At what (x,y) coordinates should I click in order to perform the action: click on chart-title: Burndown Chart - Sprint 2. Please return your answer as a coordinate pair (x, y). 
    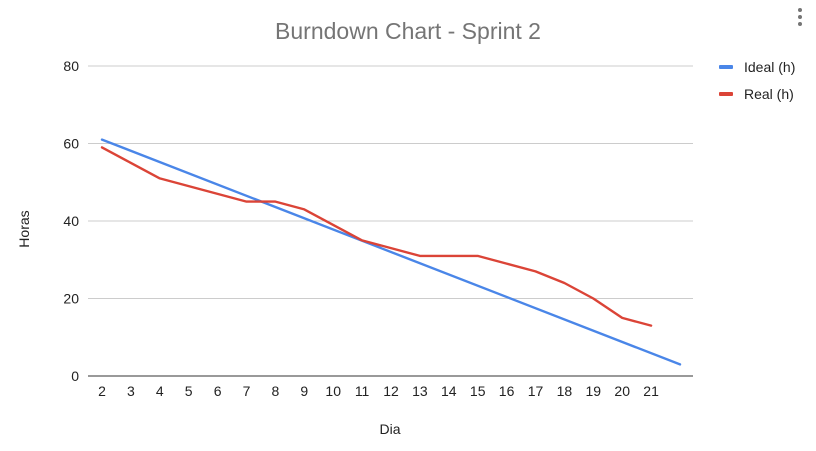
    Looking at the image, I should click on (408, 31).